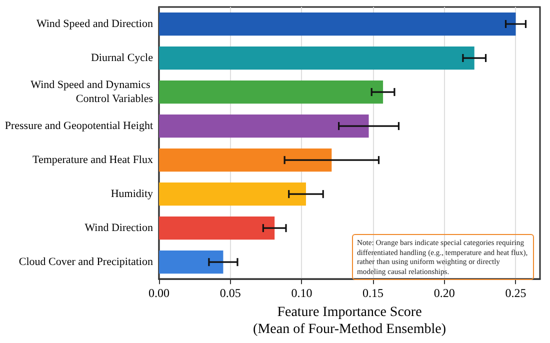 This screenshot has width=550, height=343. I want to click on x-tick-label: 0.20, so click(444, 293).